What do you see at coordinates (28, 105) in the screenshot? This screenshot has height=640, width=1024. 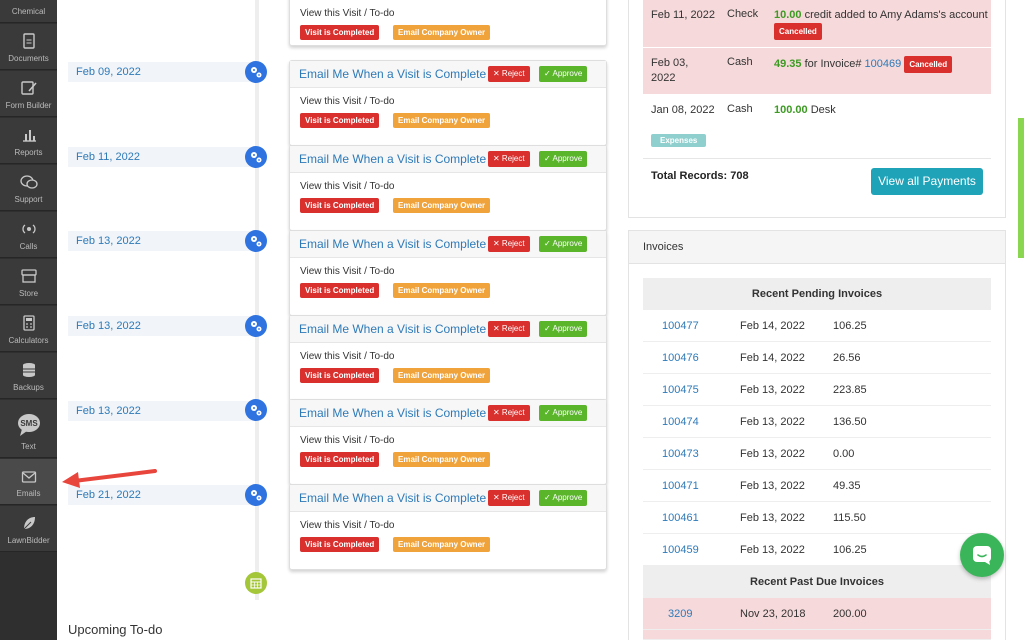 I see `sidebar-item-label: Form Builder` at bounding box center [28, 105].